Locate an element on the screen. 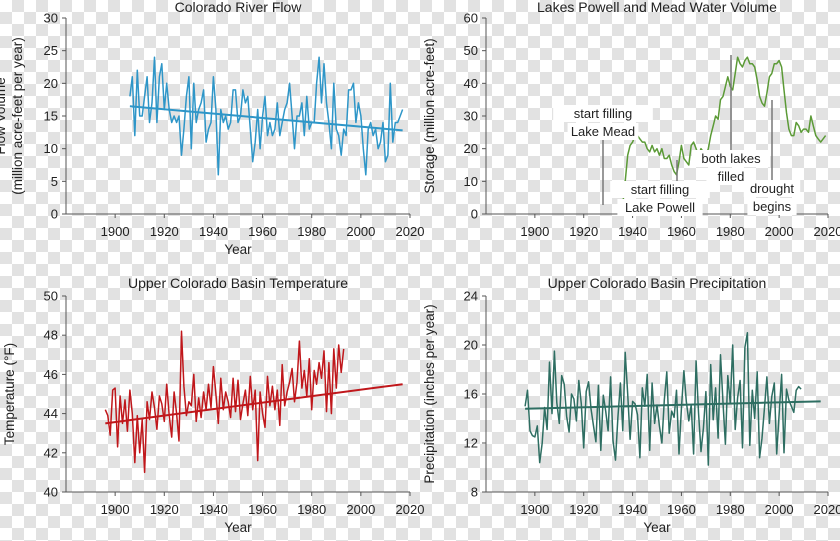  precipitation-y-tick-label: 8 is located at coordinates (474, 492).